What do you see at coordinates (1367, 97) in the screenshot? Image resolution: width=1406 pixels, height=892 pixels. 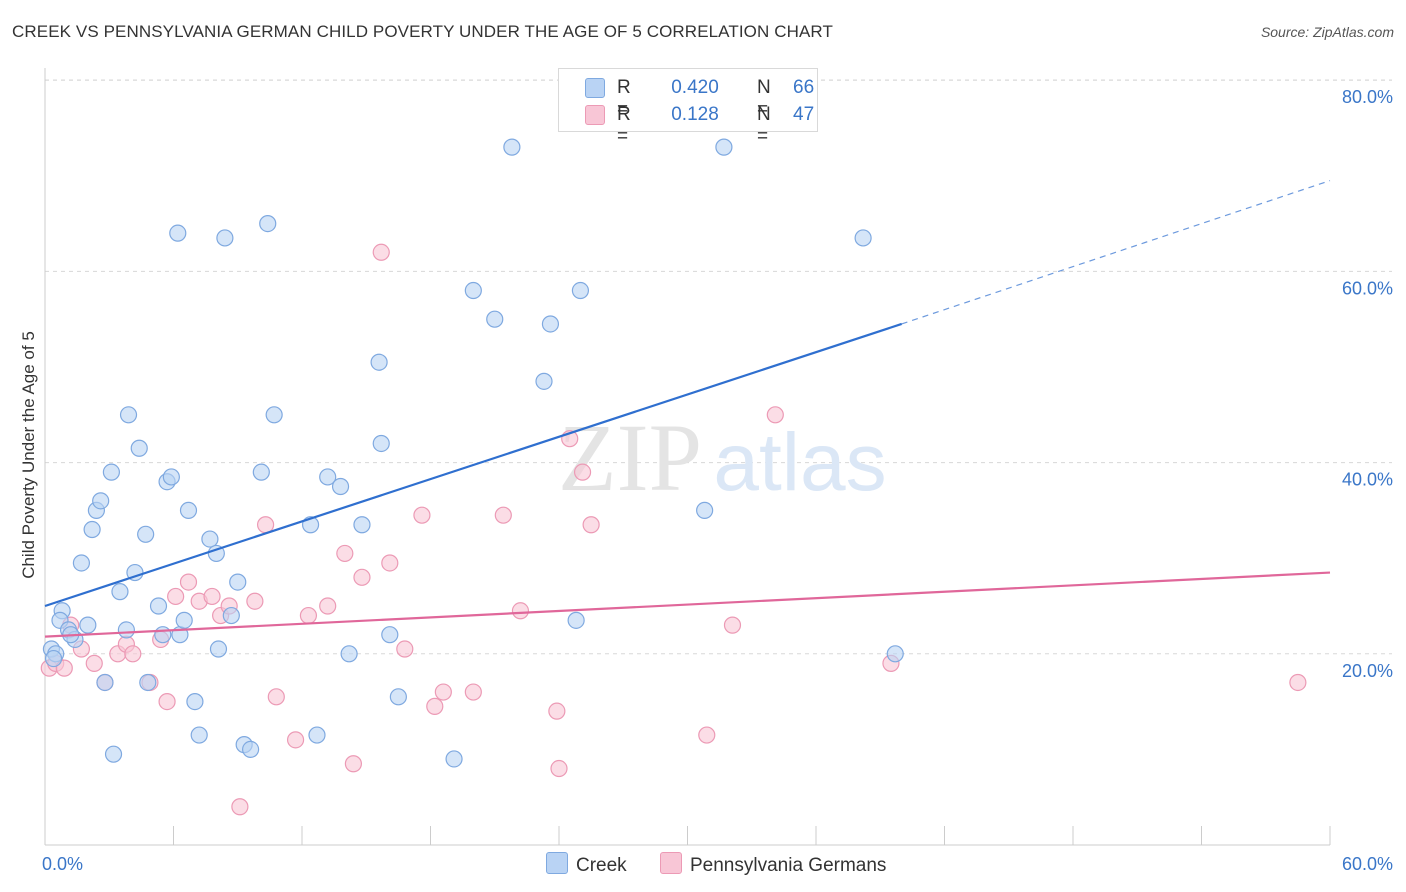 I see `y-tick-label: 80.0%` at bounding box center [1367, 97].